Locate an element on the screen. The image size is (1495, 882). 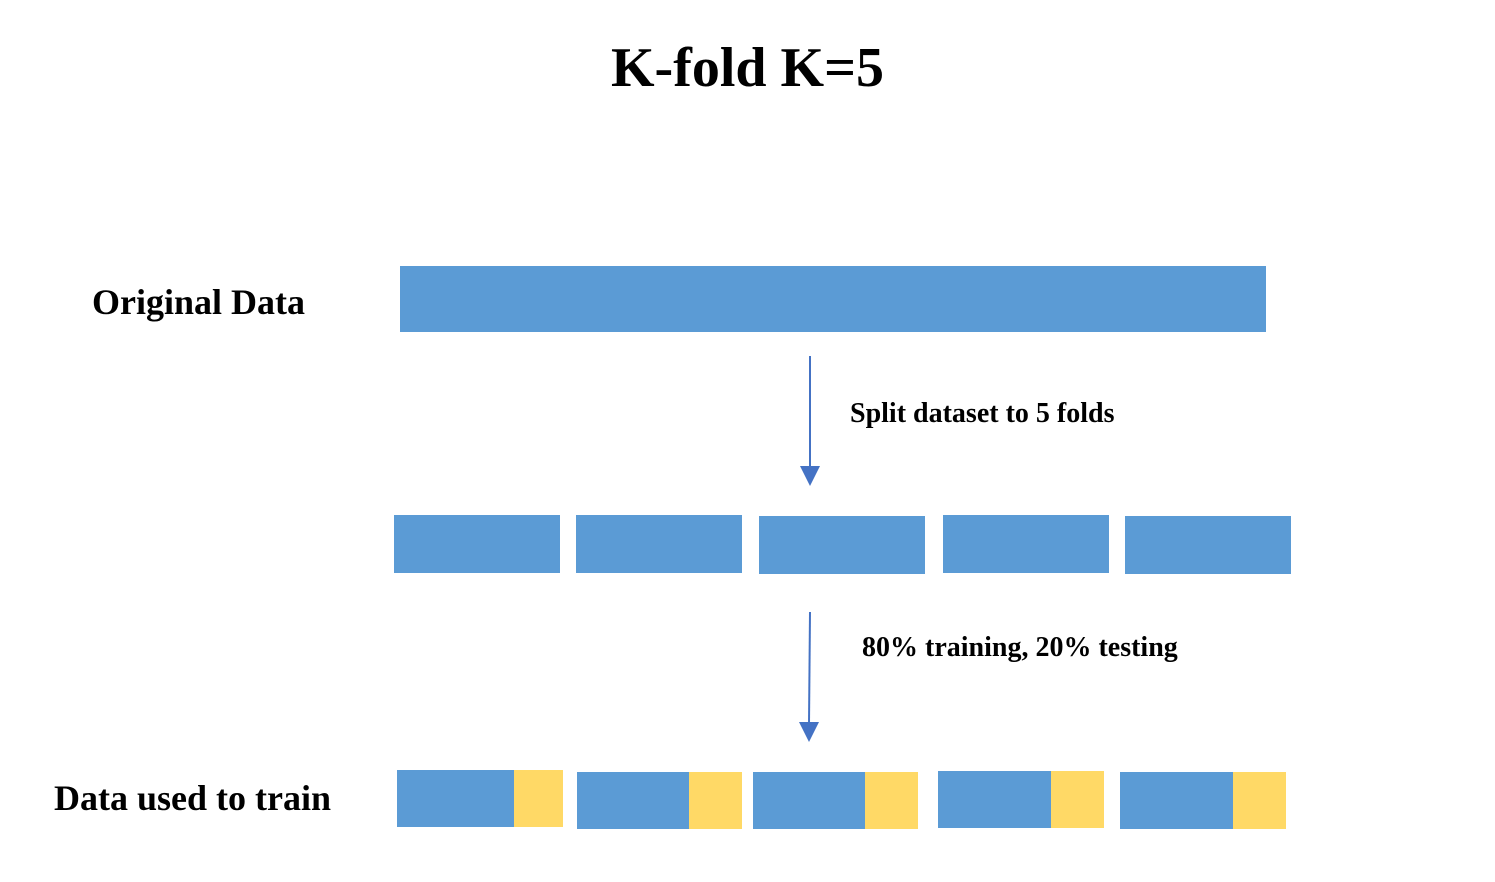
original-data-label: Original Data is located at coordinates (198, 302).